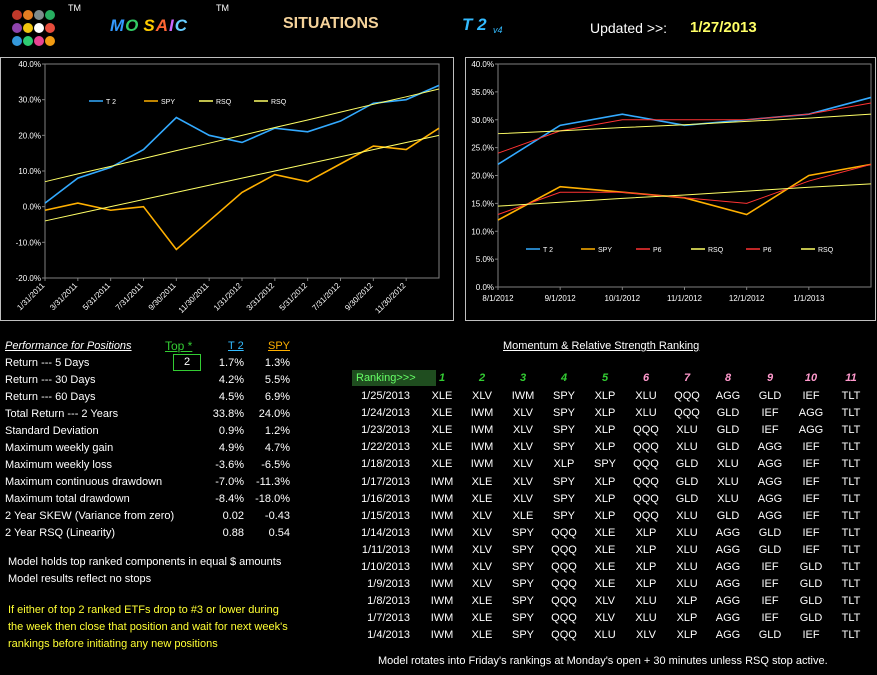 Image resolution: width=877 pixels, height=675 pixels. What do you see at coordinates (386, 378) in the screenshot?
I see `ranking-header-label: Ranking>>>` at bounding box center [386, 378].